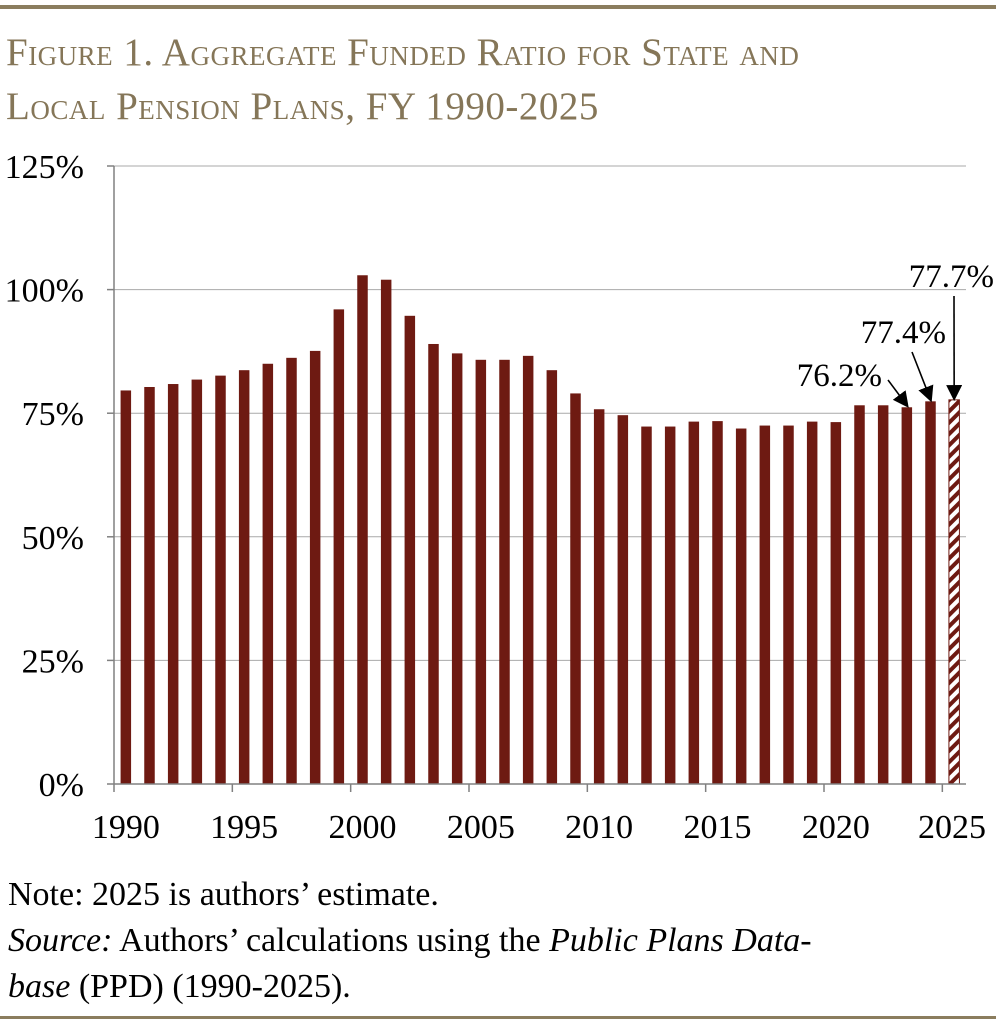  I want to click on bar-1994, so click(220, 579).